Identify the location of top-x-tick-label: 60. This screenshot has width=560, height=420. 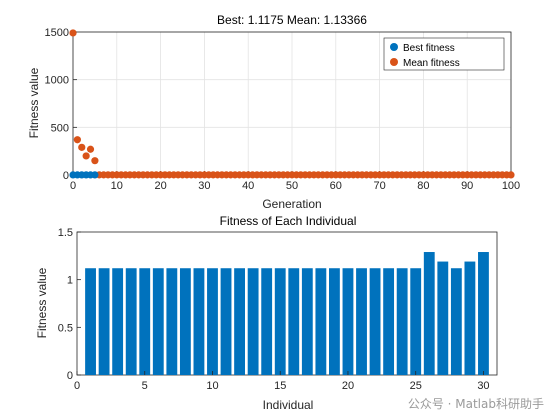
(336, 186).